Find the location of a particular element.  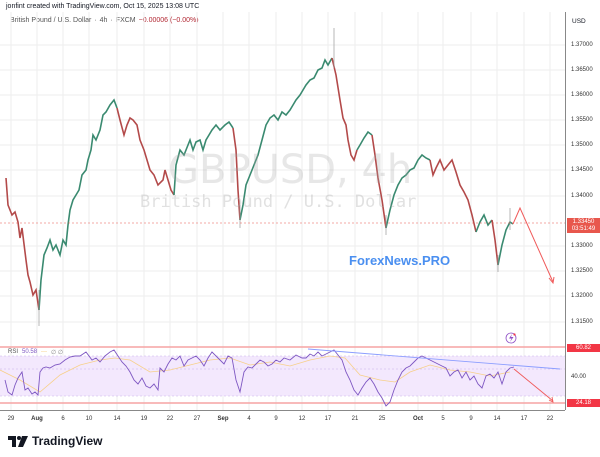

price-tick: 1.36000 is located at coordinates (582, 95).